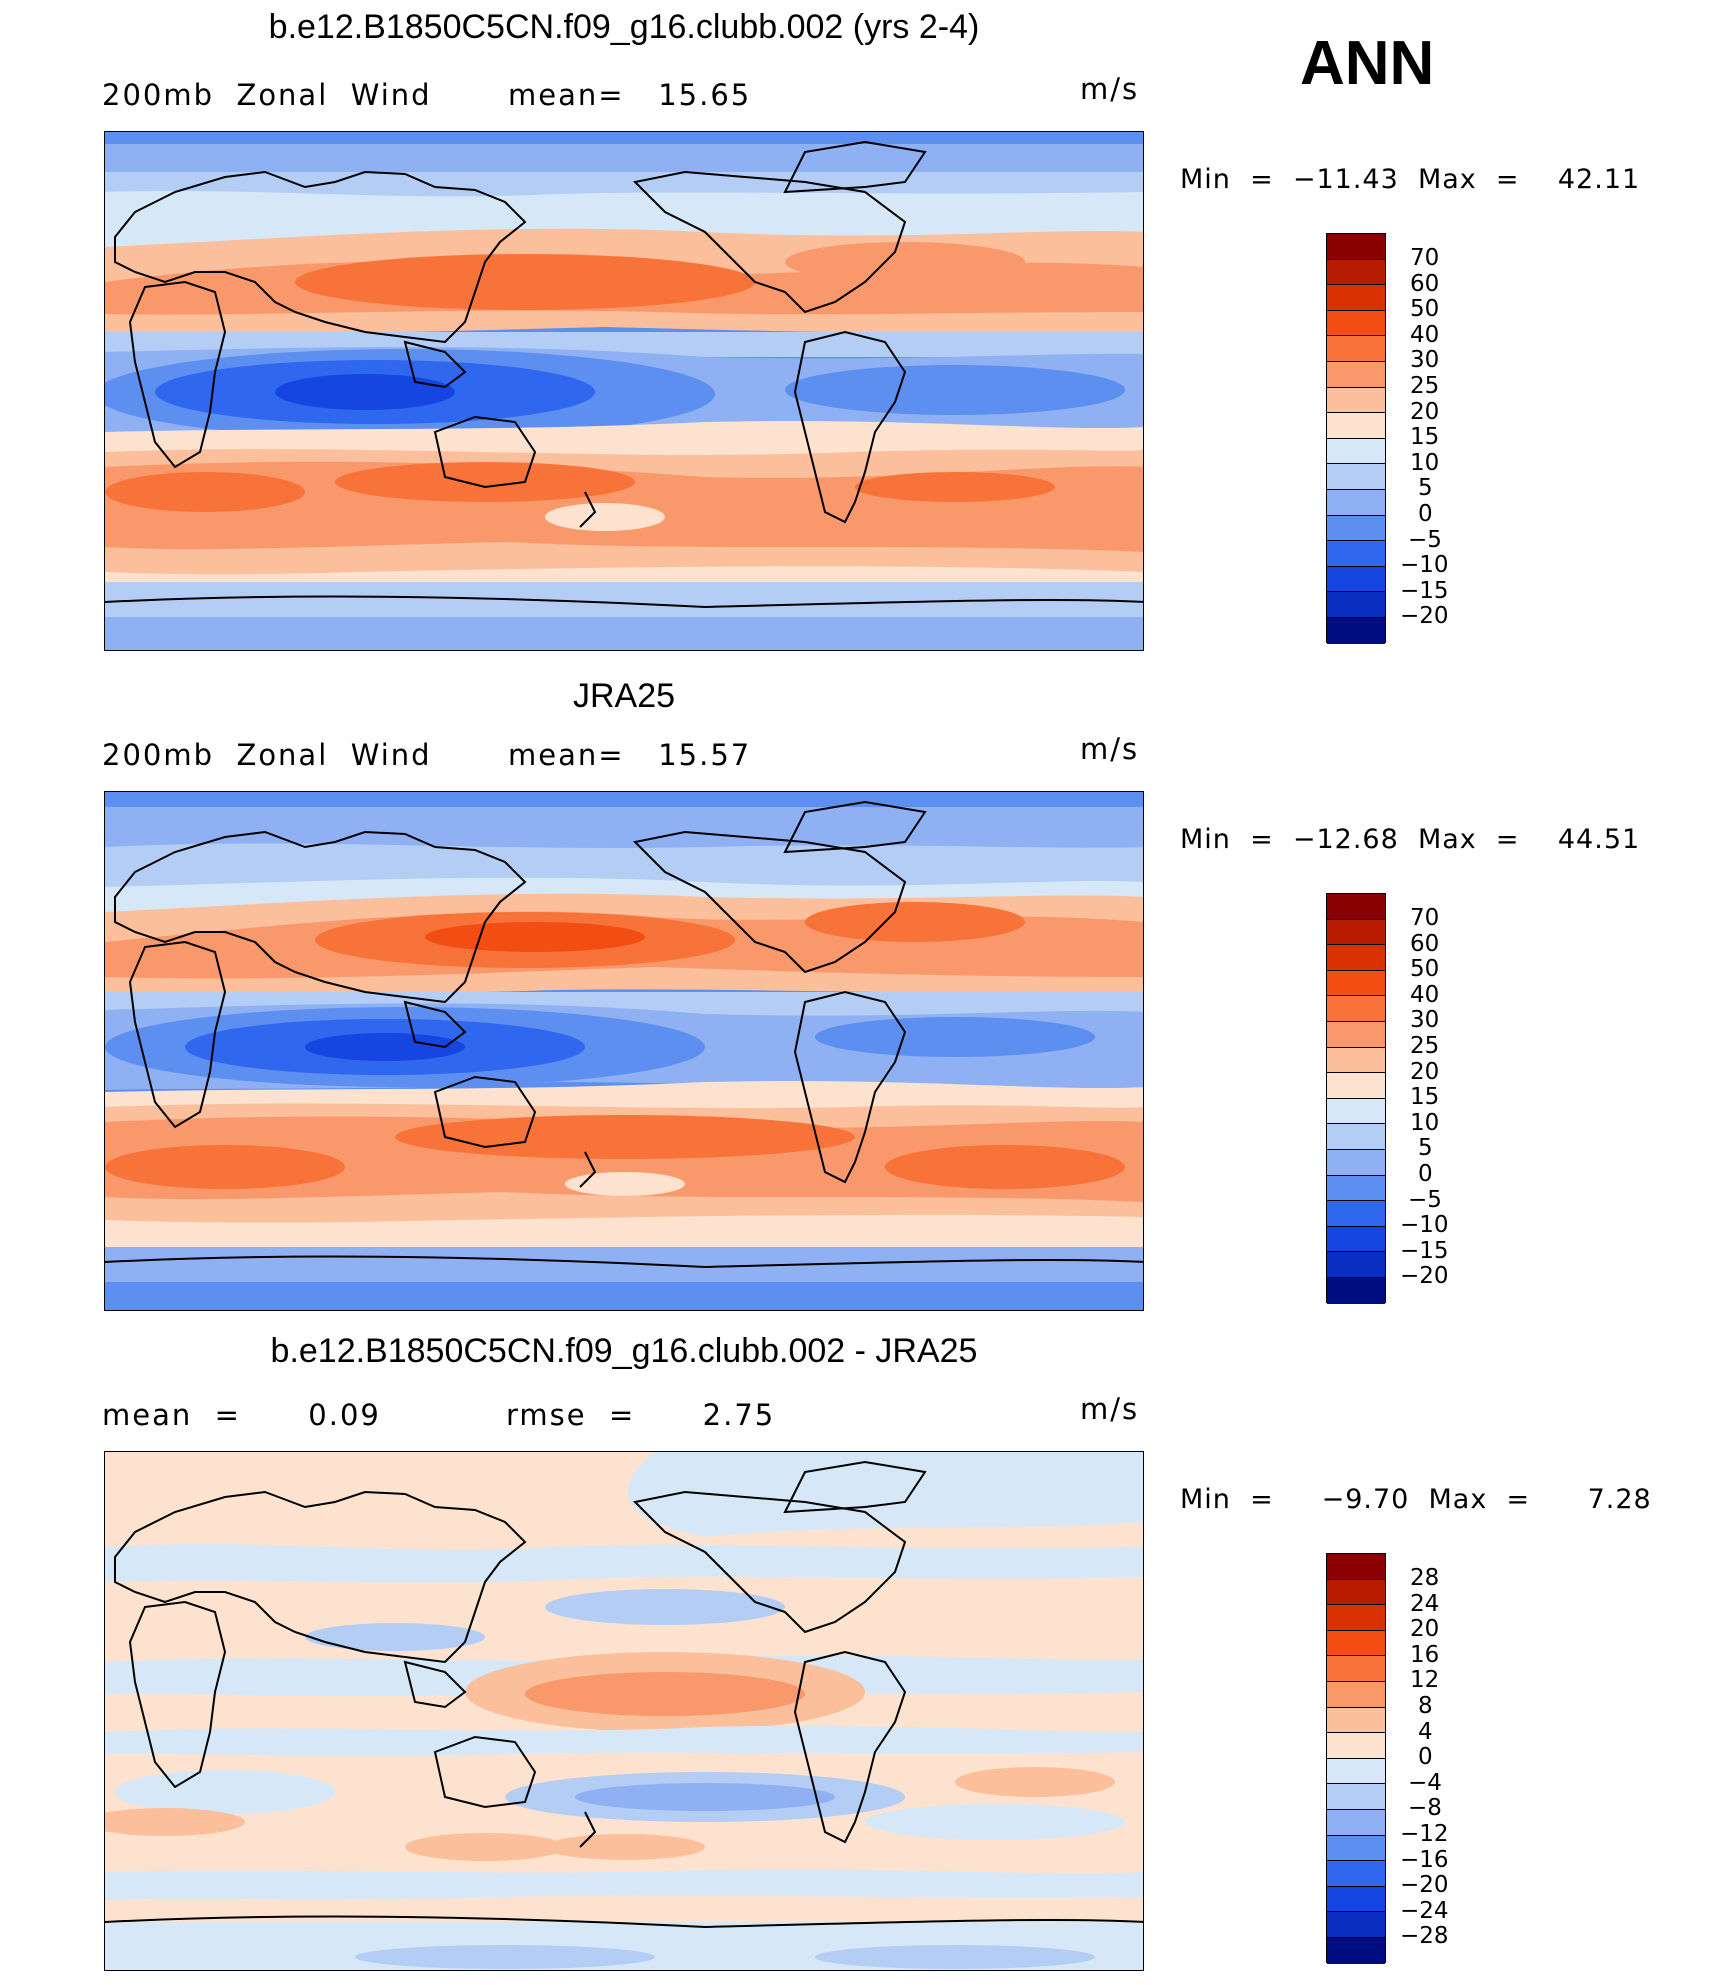 Image resolution: width=1710 pixels, height=1985 pixels. I want to click on cb2-label: −15, so click(1424, 1251).